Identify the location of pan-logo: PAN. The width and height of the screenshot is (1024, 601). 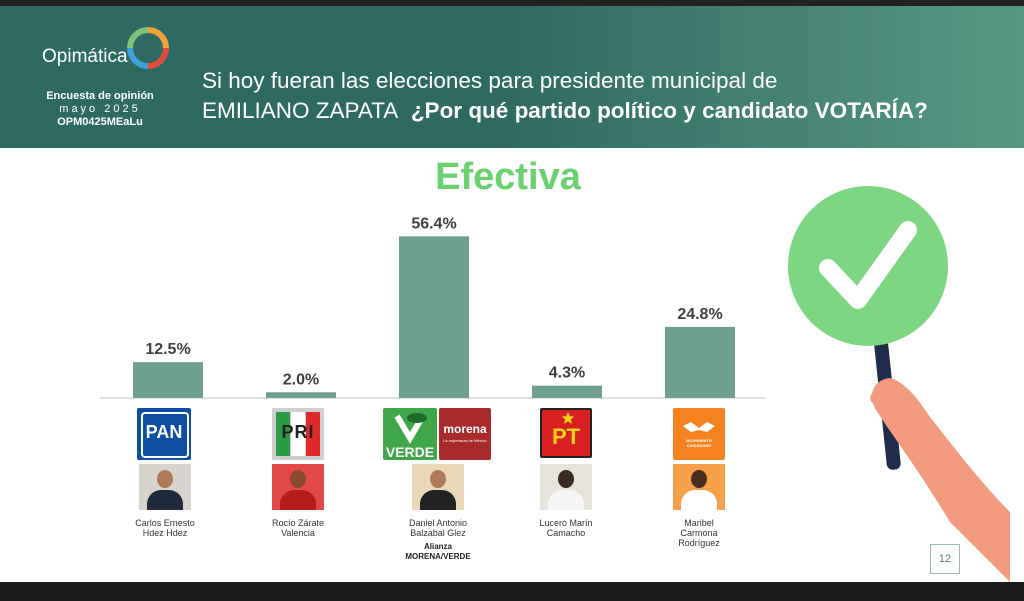
(164, 434).